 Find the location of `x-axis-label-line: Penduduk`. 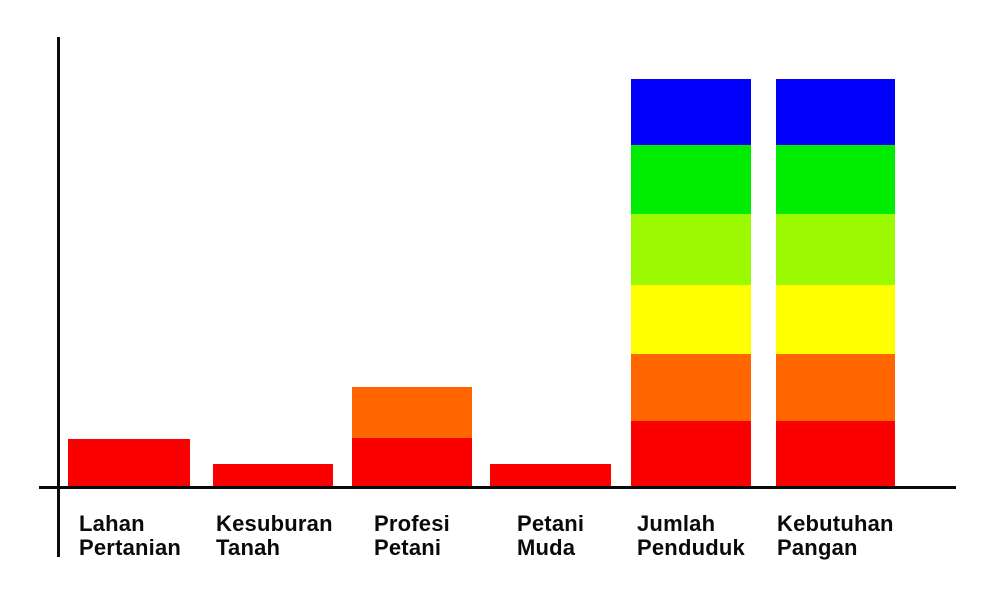

x-axis-label-line: Penduduk is located at coordinates (691, 547).